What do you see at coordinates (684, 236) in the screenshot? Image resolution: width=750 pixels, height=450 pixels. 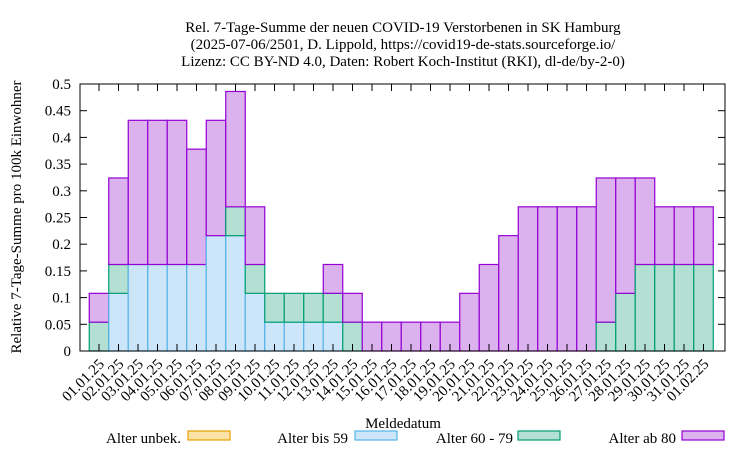 I see `bar-31.01.25-series-3` at bounding box center [684, 236].